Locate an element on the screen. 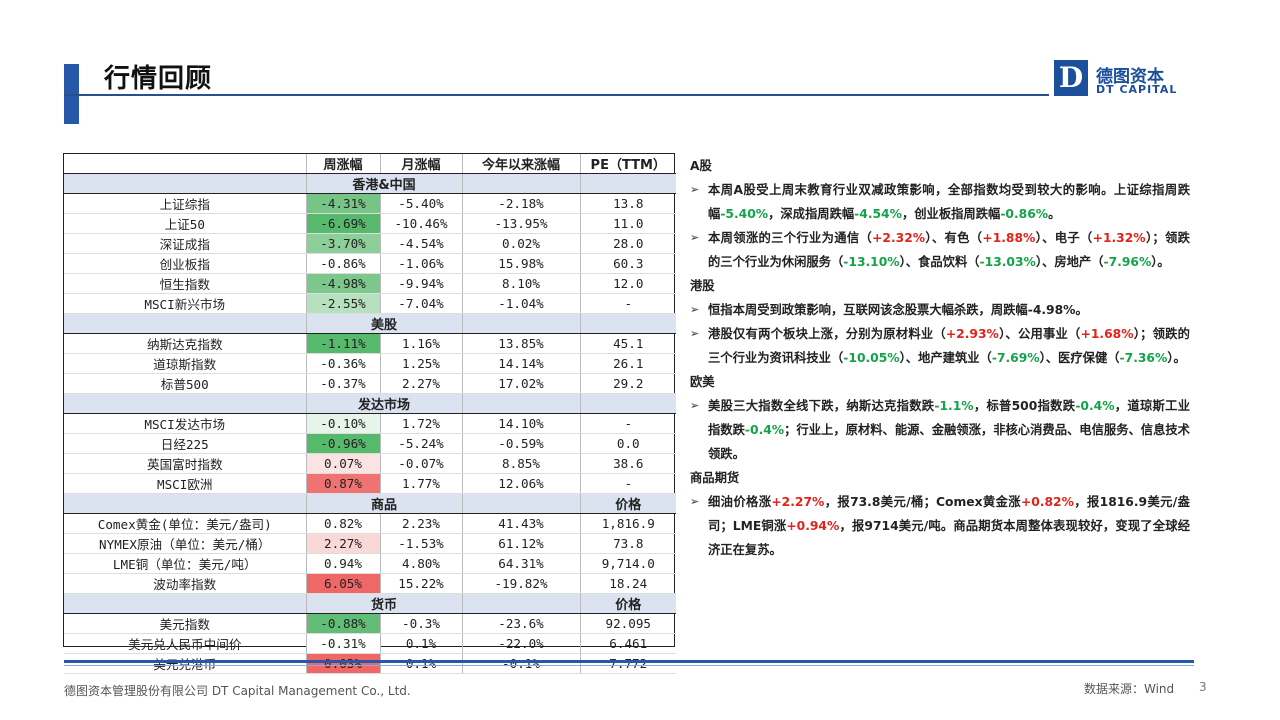 This screenshot has height=720, width=1280. pe-or-price: 45.1 is located at coordinates (628, 343).